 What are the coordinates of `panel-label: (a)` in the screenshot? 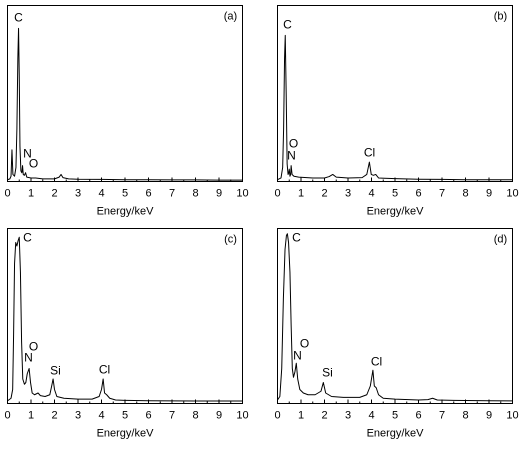 It's located at (230, 17).